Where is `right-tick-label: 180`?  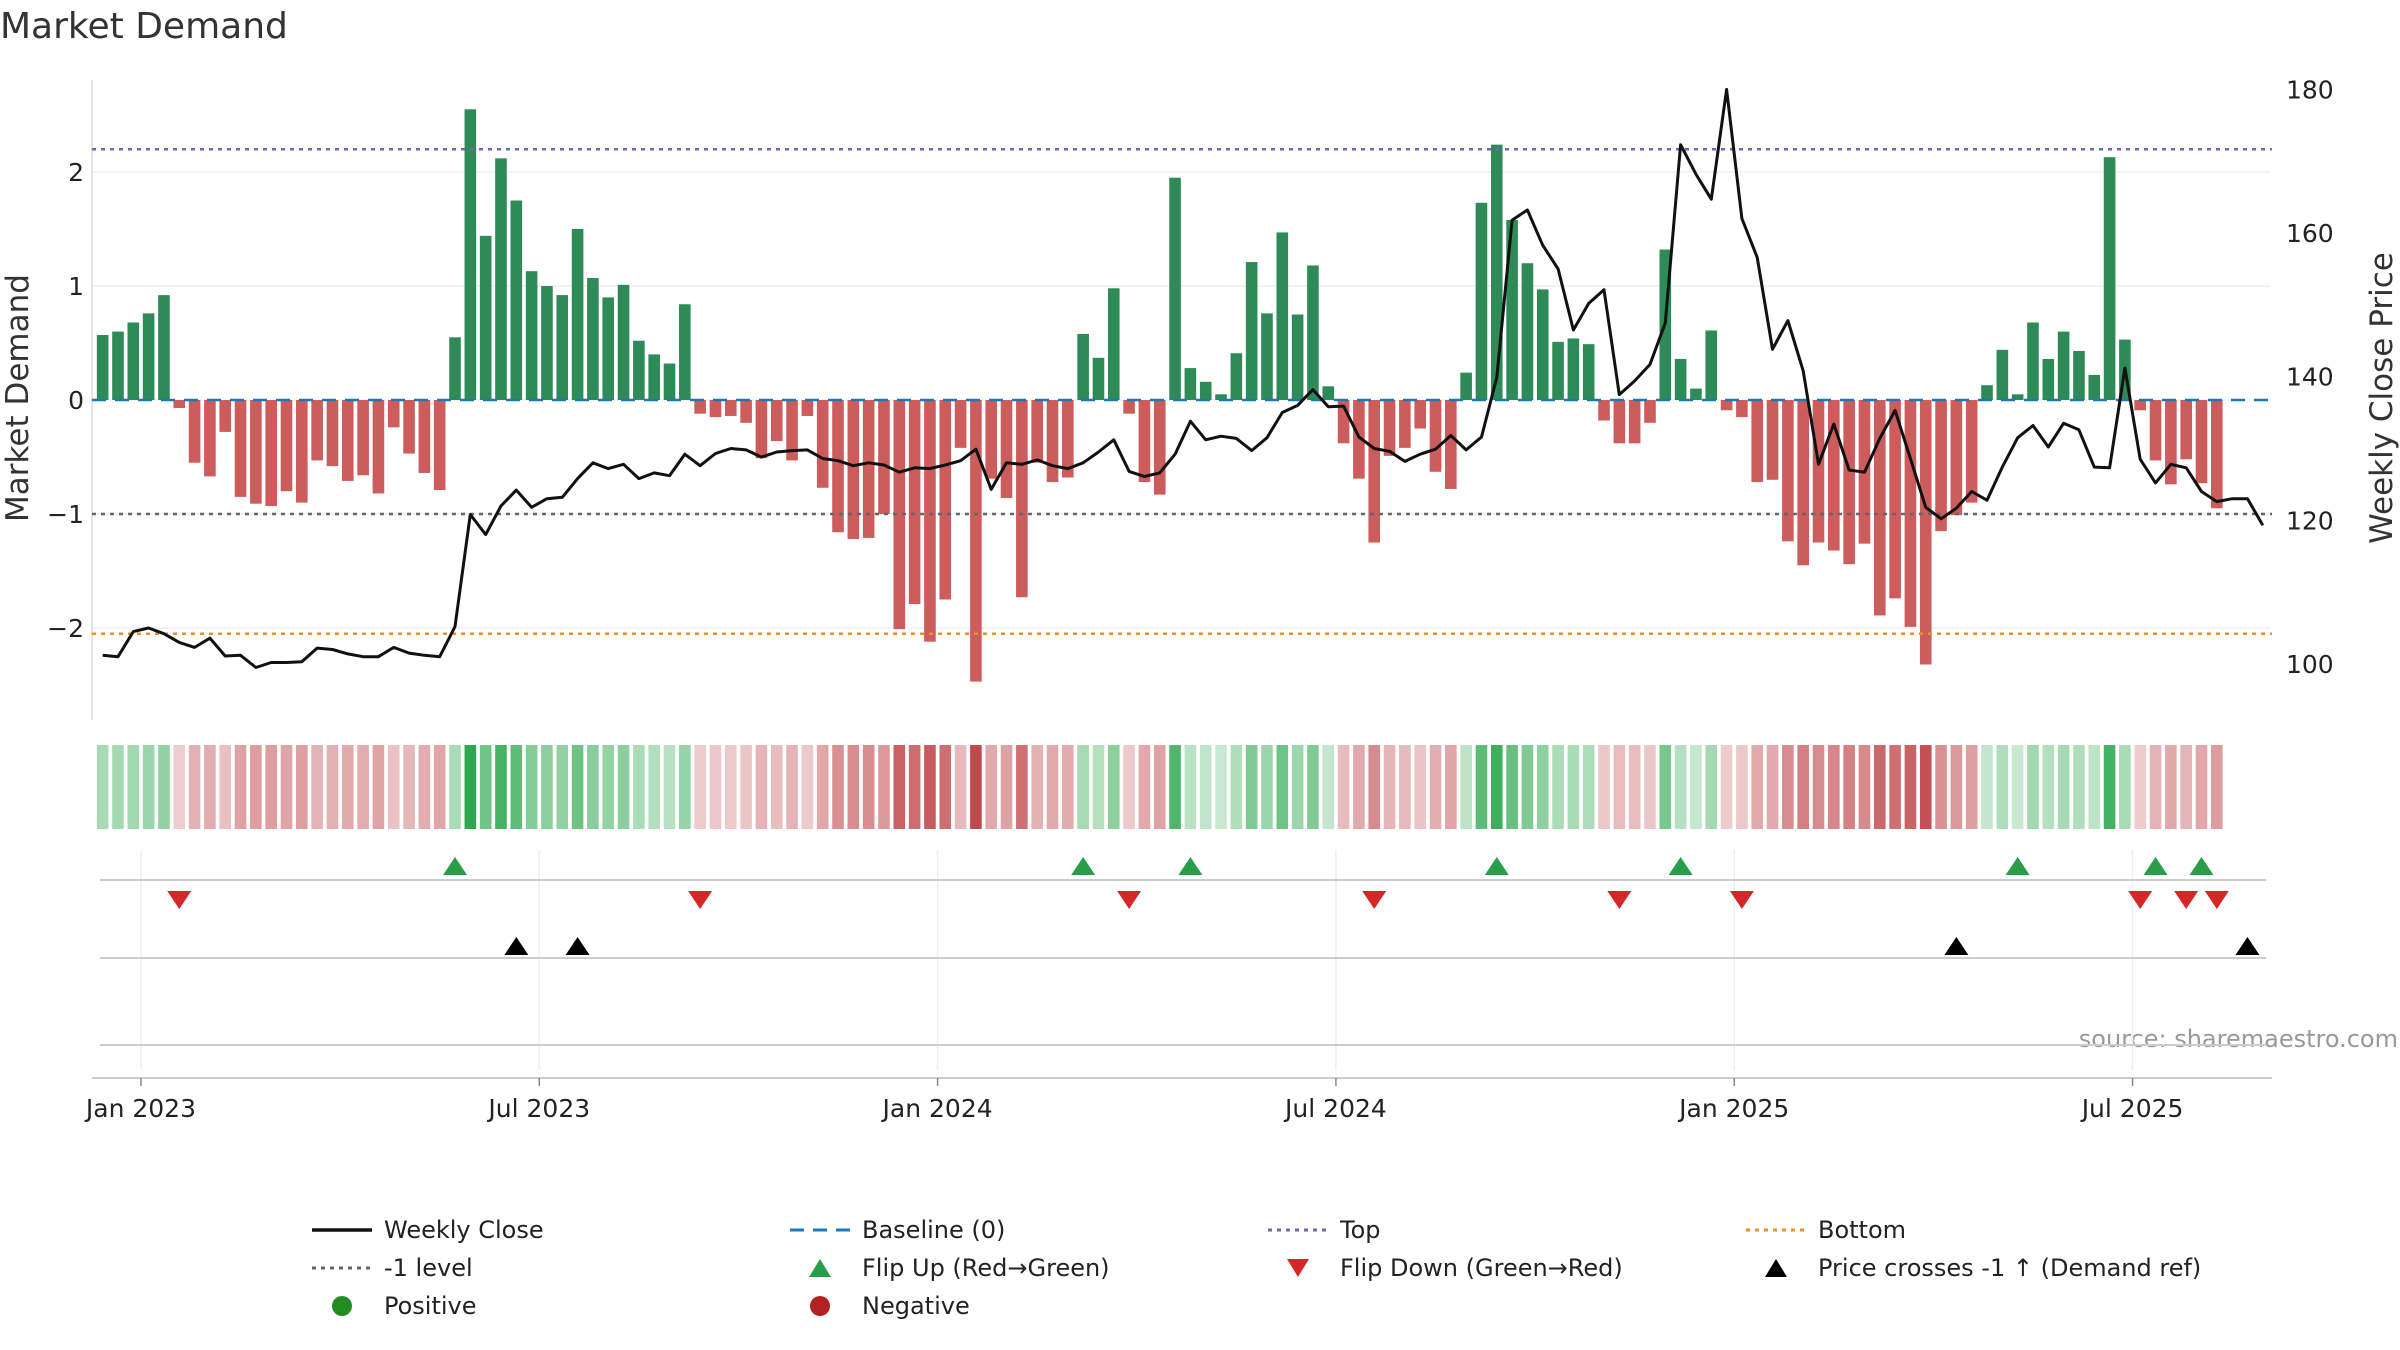 right-tick-label: 180 is located at coordinates (2310, 89).